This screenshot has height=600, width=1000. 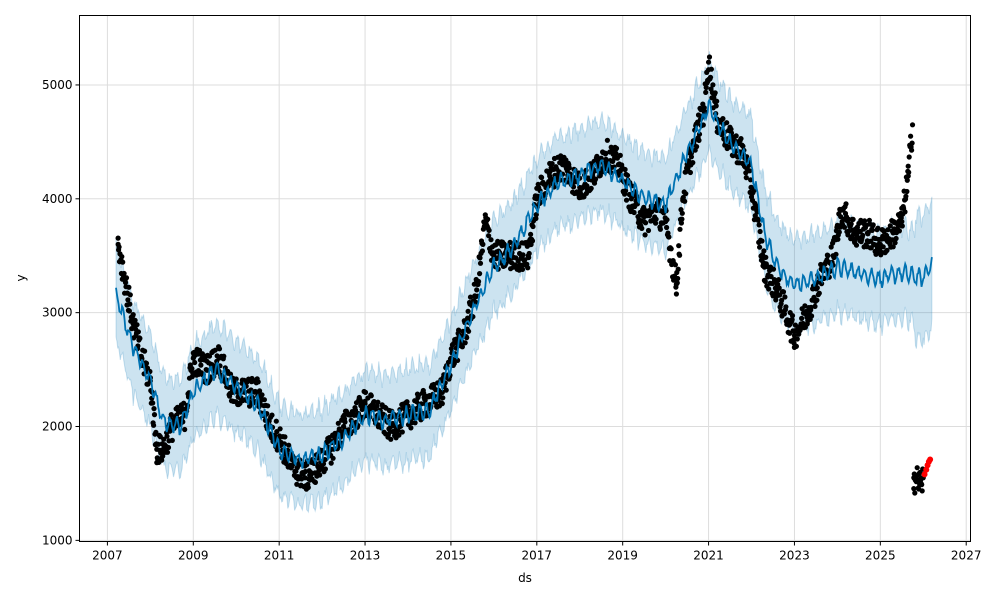 I want to click on y-tick-label: 3000, so click(x=57, y=313).